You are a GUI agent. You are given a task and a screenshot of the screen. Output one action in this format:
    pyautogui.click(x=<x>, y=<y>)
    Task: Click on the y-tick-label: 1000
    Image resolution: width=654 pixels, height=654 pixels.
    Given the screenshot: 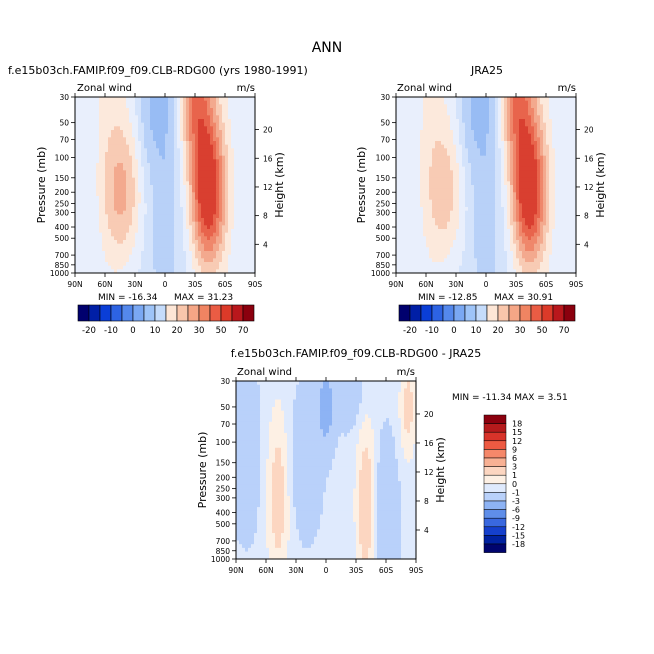 What is the action you would take?
    pyautogui.click(x=59, y=273)
    